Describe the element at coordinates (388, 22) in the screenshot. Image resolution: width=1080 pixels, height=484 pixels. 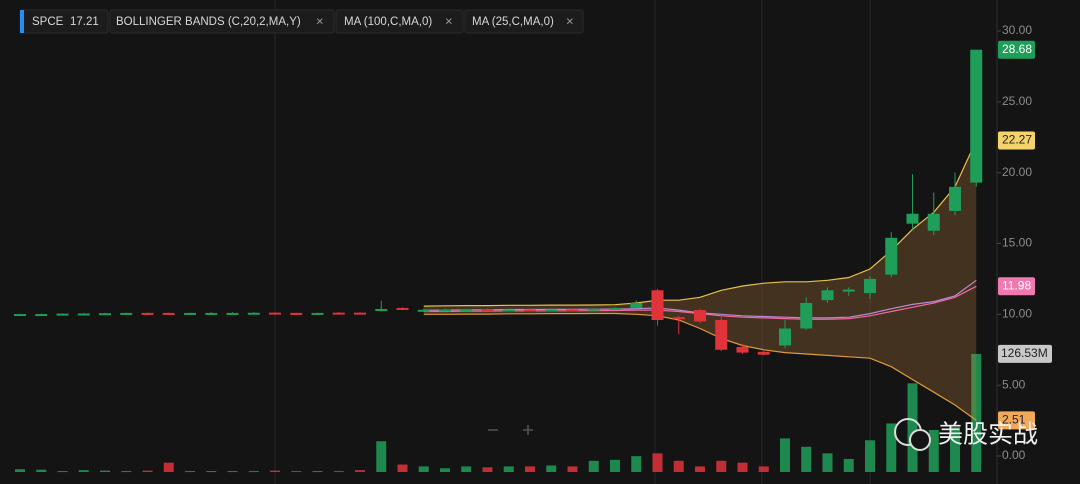
I see `indicator-label: MA (100,C,MA,0)` at that location.